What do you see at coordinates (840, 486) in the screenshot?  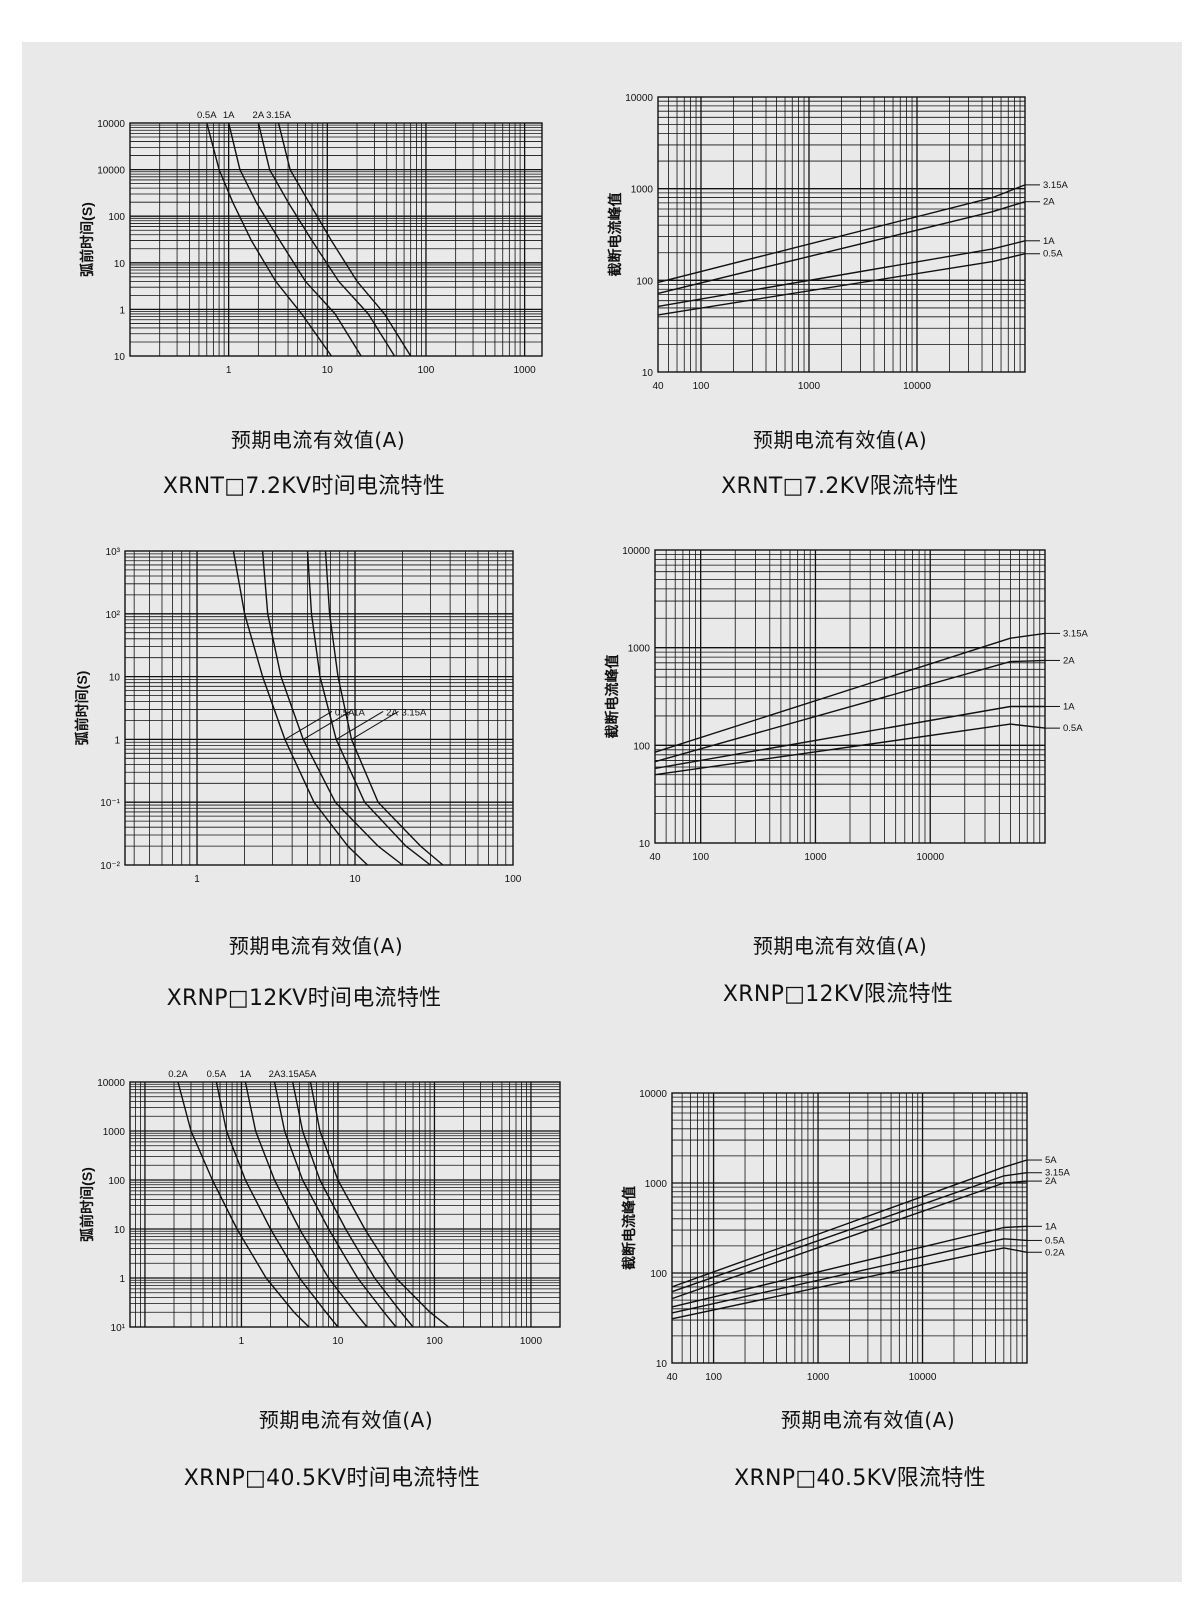 I see `chart-2-title: XRNT□7.2KV限流特性` at bounding box center [840, 486].